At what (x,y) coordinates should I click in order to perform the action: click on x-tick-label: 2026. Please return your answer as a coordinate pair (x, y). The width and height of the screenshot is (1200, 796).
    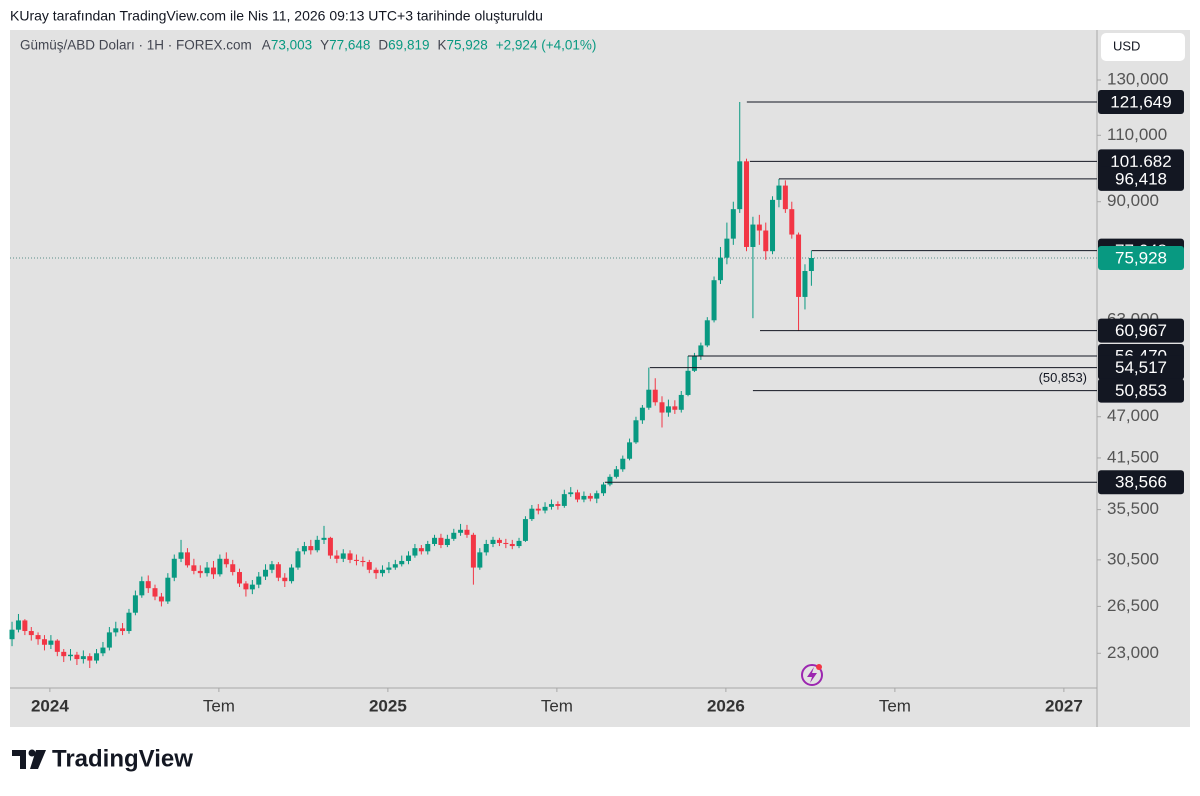
    Looking at the image, I should click on (726, 705).